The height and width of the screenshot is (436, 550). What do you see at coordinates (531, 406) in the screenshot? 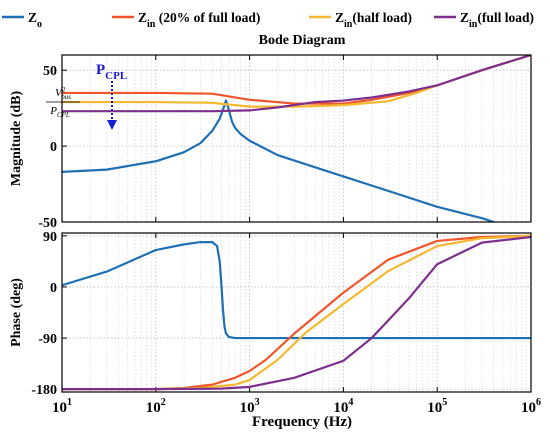
I see `x-tick-label: 10⁶` at bounding box center [531, 406].